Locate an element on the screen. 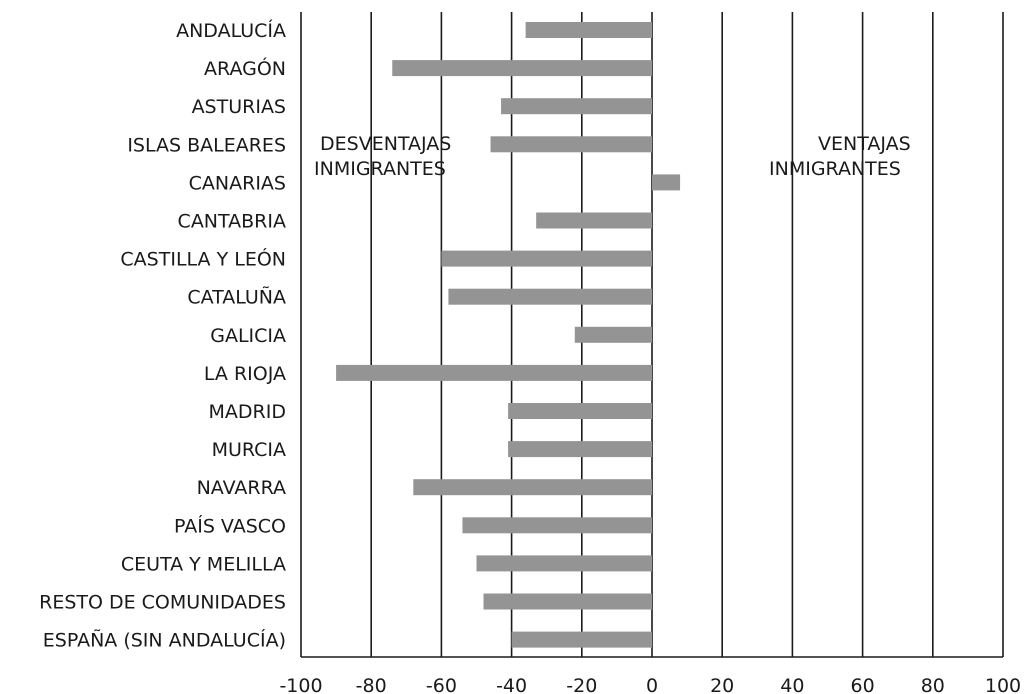  category-label-9: LA RIOJA is located at coordinates (245, 374).